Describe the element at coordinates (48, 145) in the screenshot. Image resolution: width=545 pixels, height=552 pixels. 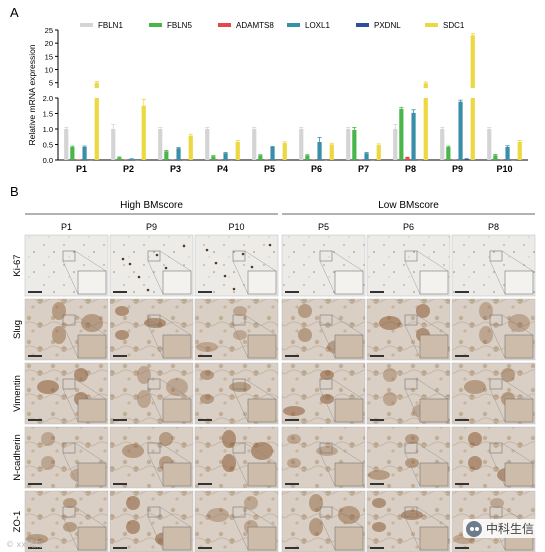
I see `y-tick-label: 0.5` at that location.